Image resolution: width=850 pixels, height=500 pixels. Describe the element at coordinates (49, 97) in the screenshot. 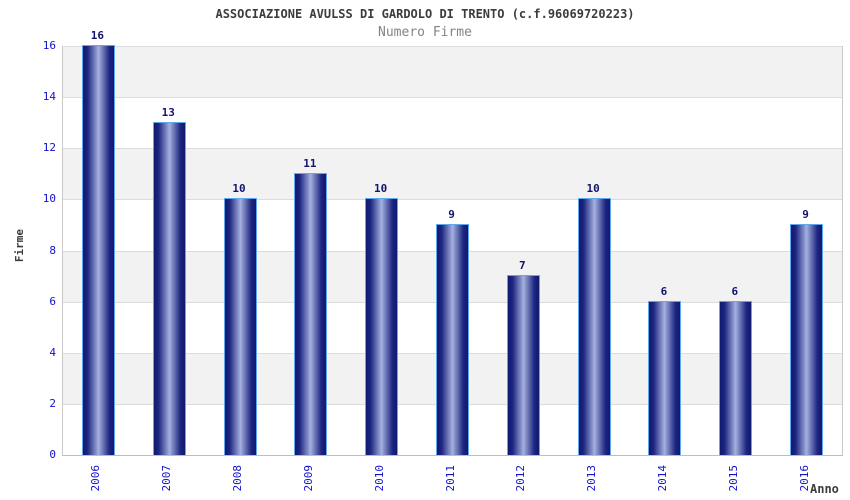

I see `y-tick-label: 14` at that location.